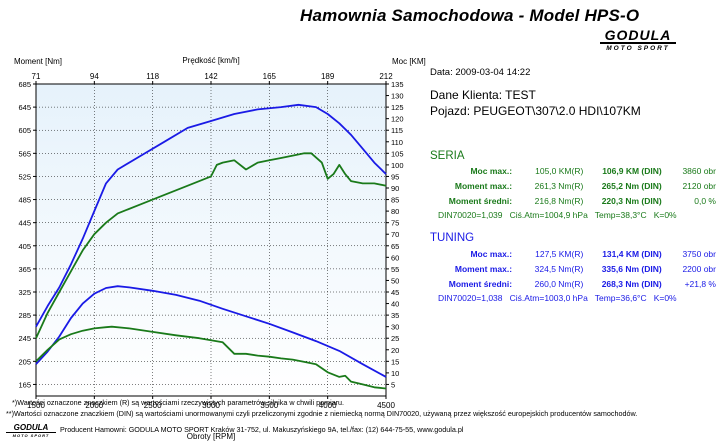 The image size is (716, 446). Describe the element at coordinates (24, 84) in the screenshot. I see `left-tick-label: 685` at that location.